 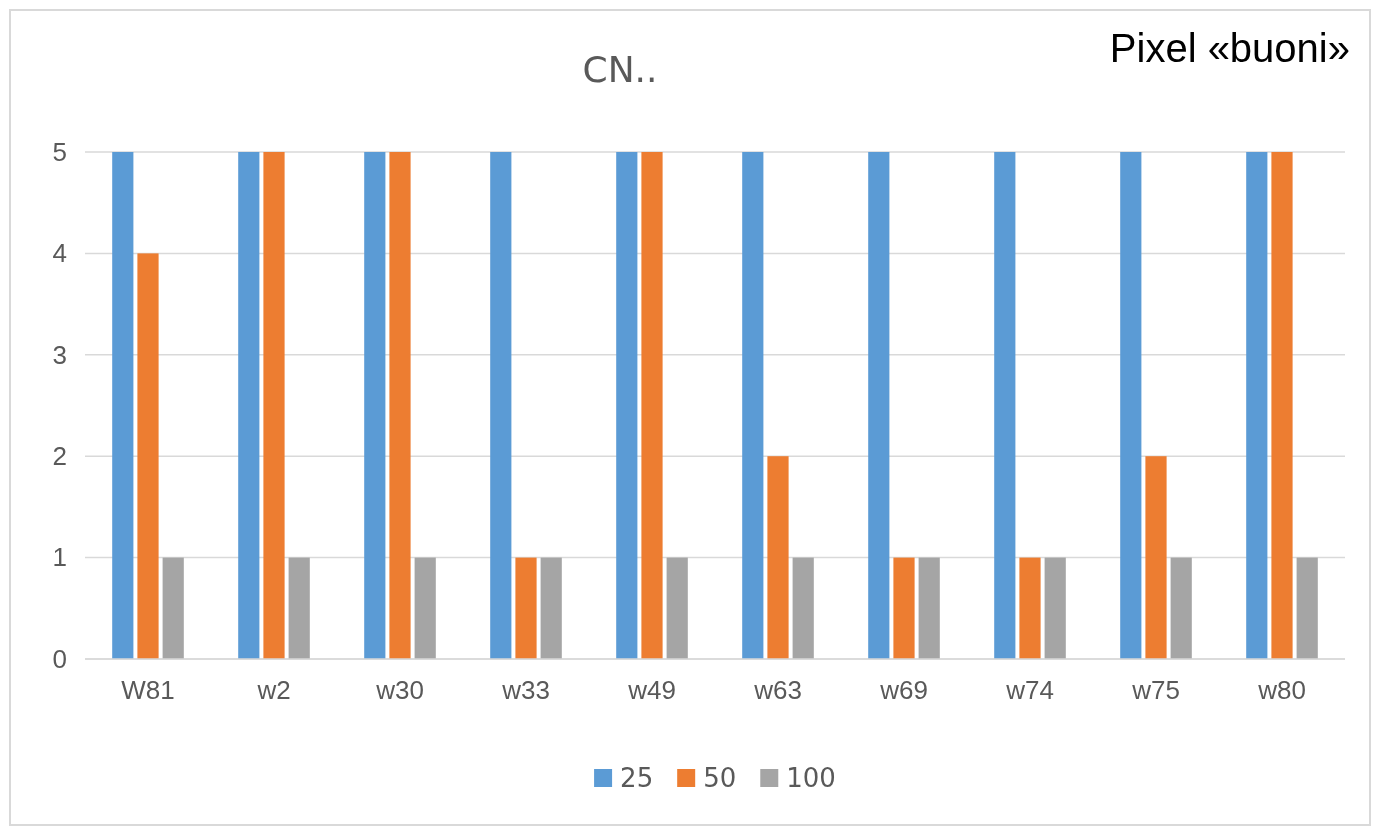 I want to click on x-tick-label: w2, so click(x=273, y=690).